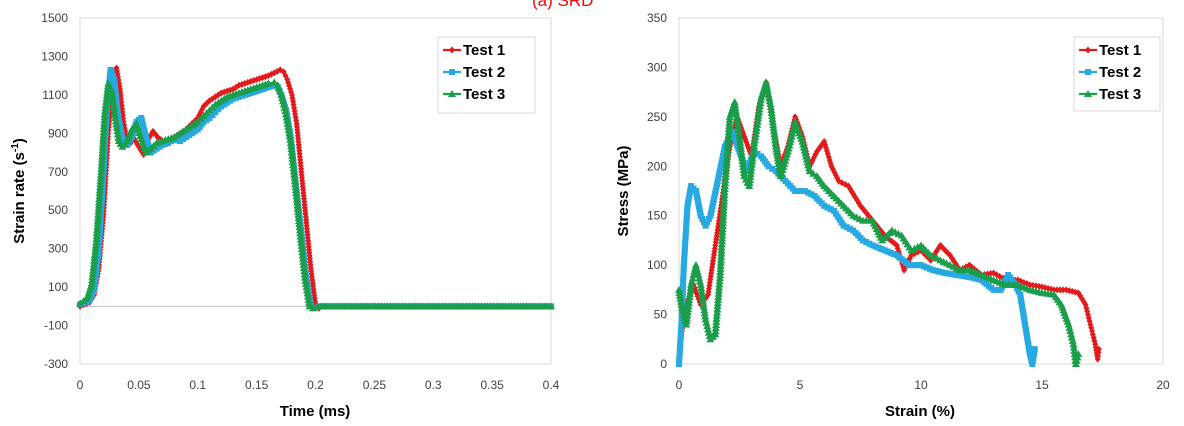 The height and width of the screenshot is (426, 1184). What do you see at coordinates (197, 385) in the screenshot?
I see `x-tick-label: 0.1` at bounding box center [197, 385].